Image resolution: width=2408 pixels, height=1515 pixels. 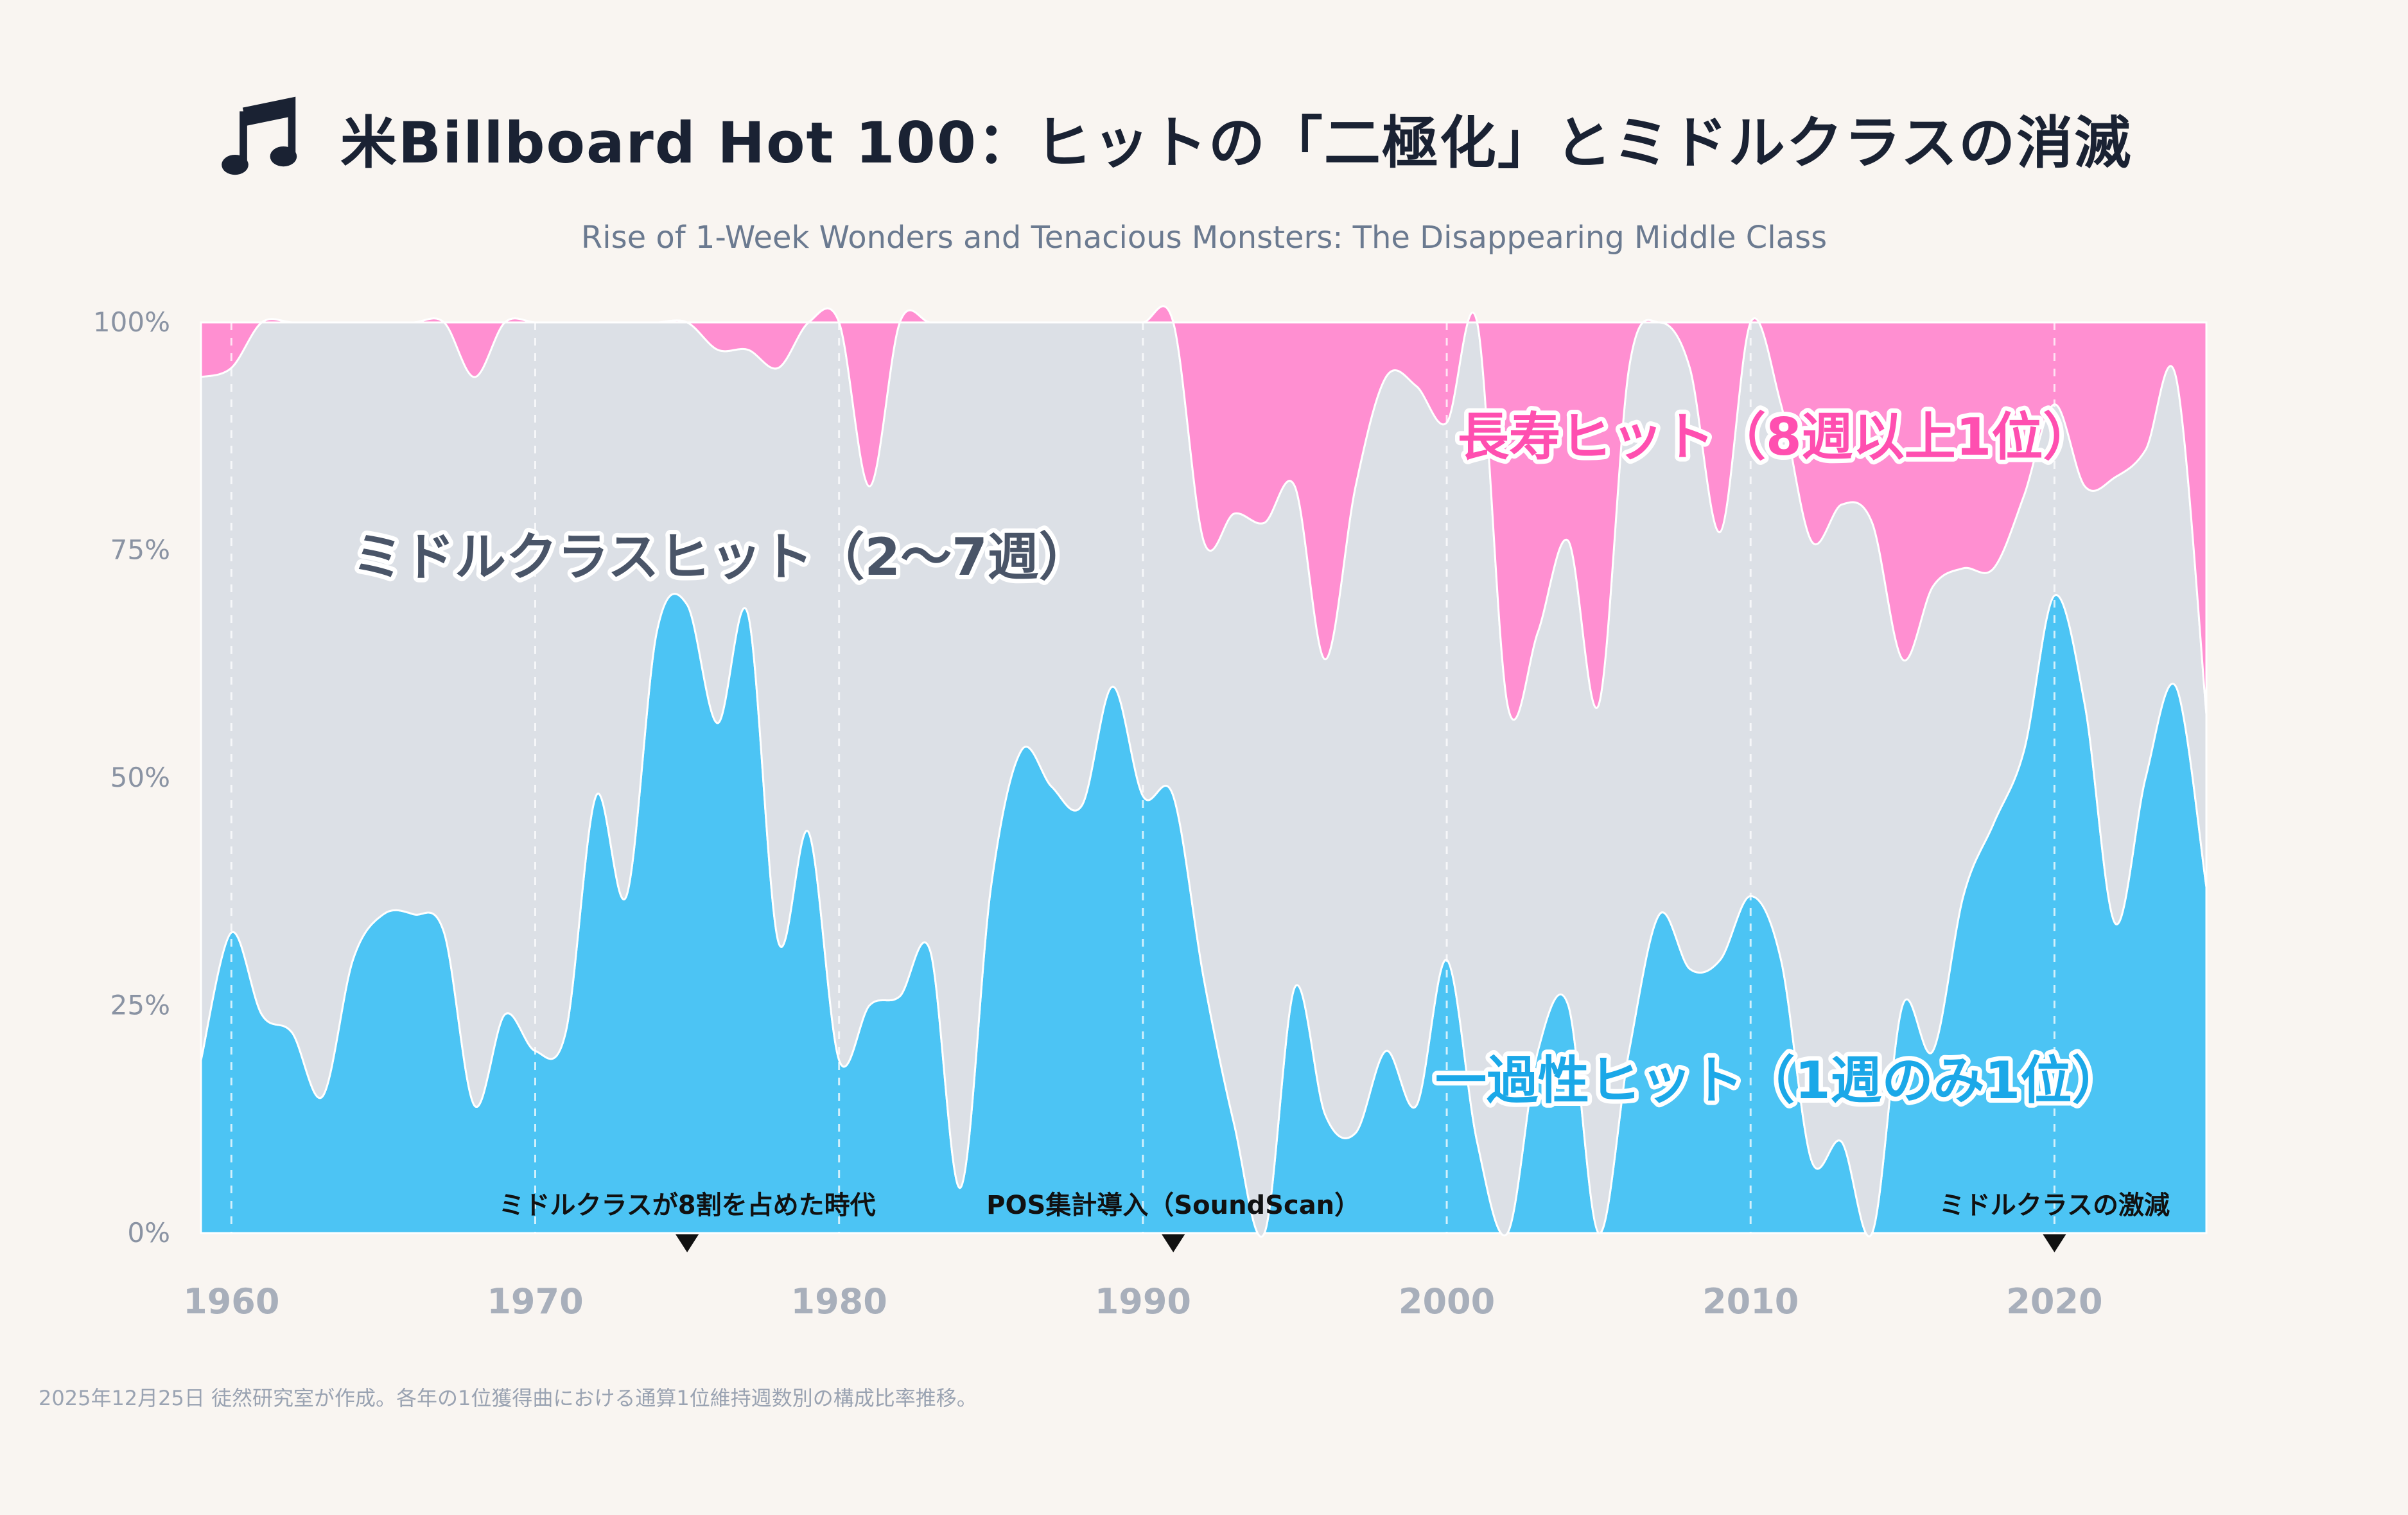 I want to click on label-one-week: 一過性ヒット（1週のみ1位）, so click(x=1779, y=1080).